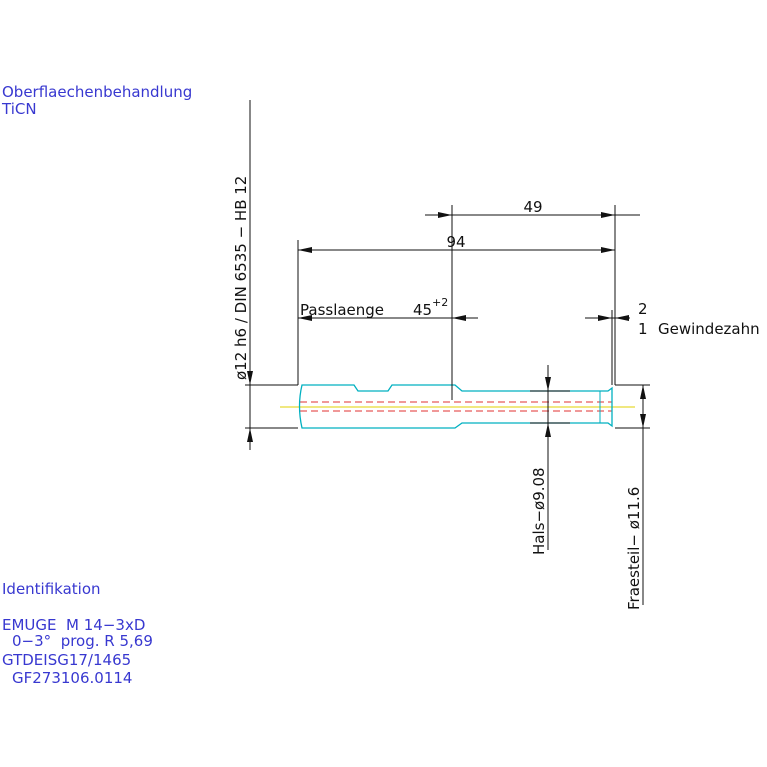  Describe the element at coordinates (241, 278) in the screenshot. I see `dim-shank: ø12 h6 / DIN 6535 − HB 12` at that location.